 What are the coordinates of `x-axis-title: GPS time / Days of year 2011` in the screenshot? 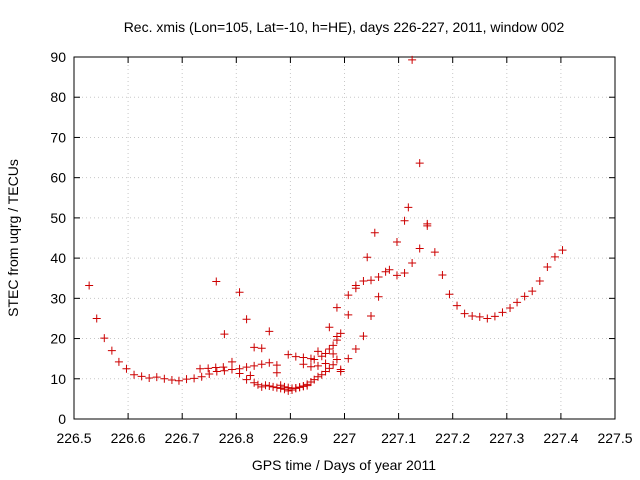 It's located at (344, 465).